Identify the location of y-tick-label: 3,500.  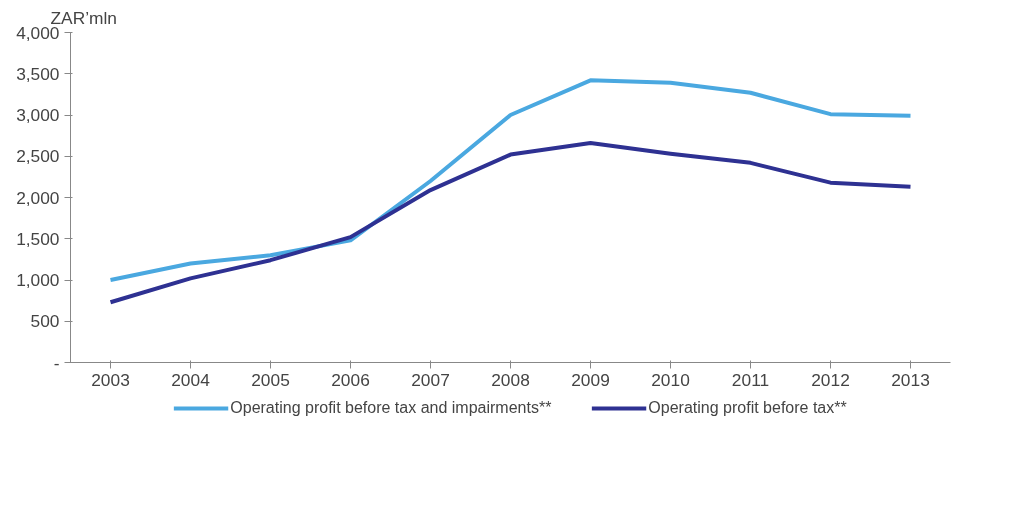
(38, 73).